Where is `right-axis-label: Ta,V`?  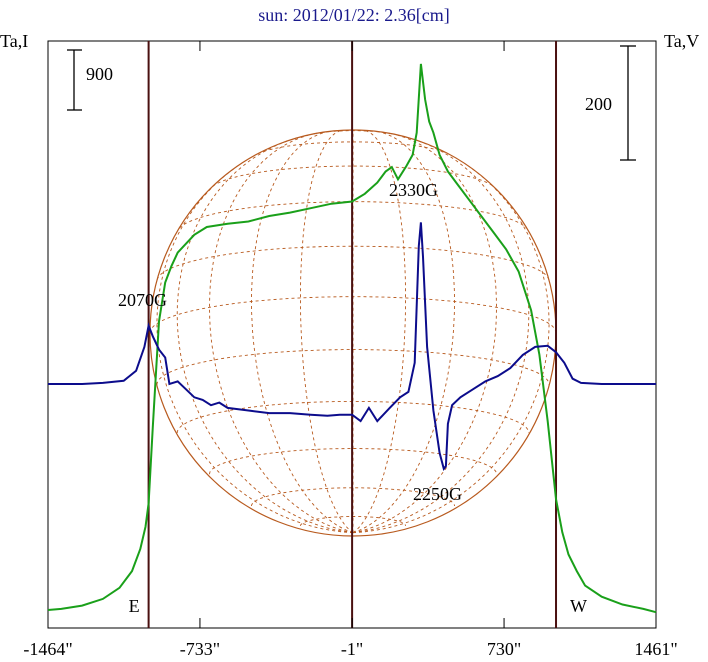 right-axis-label: Ta,V is located at coordinates (681, 41).